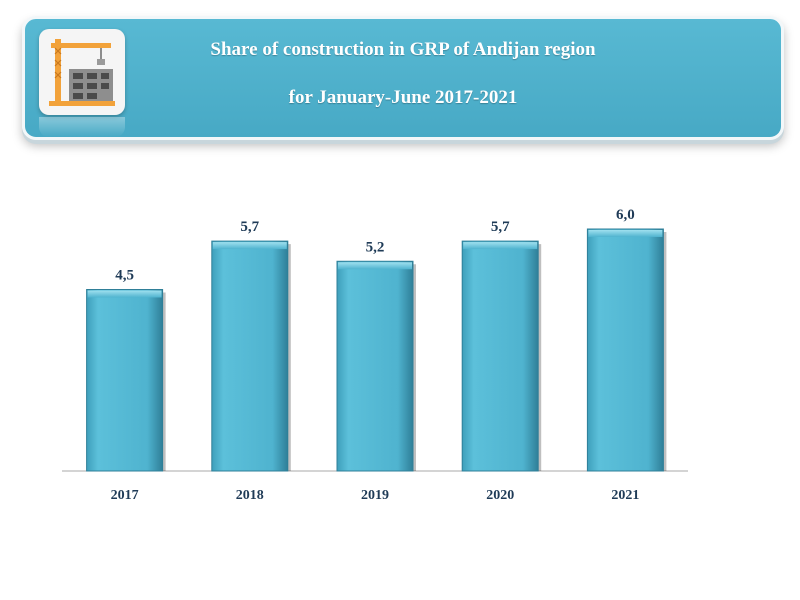 The width and height of the screenshot is (800, 600). Describe the element at coordinates (375, 247) in the screenshot. I see `data-label-2019: 5,2` at that location.